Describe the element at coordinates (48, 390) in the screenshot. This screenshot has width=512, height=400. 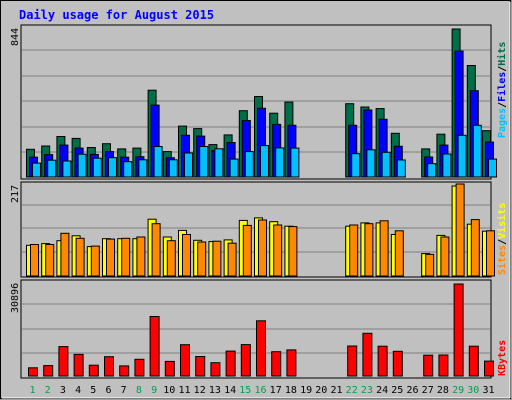
I see `x-label-day-2: 2` at that location.